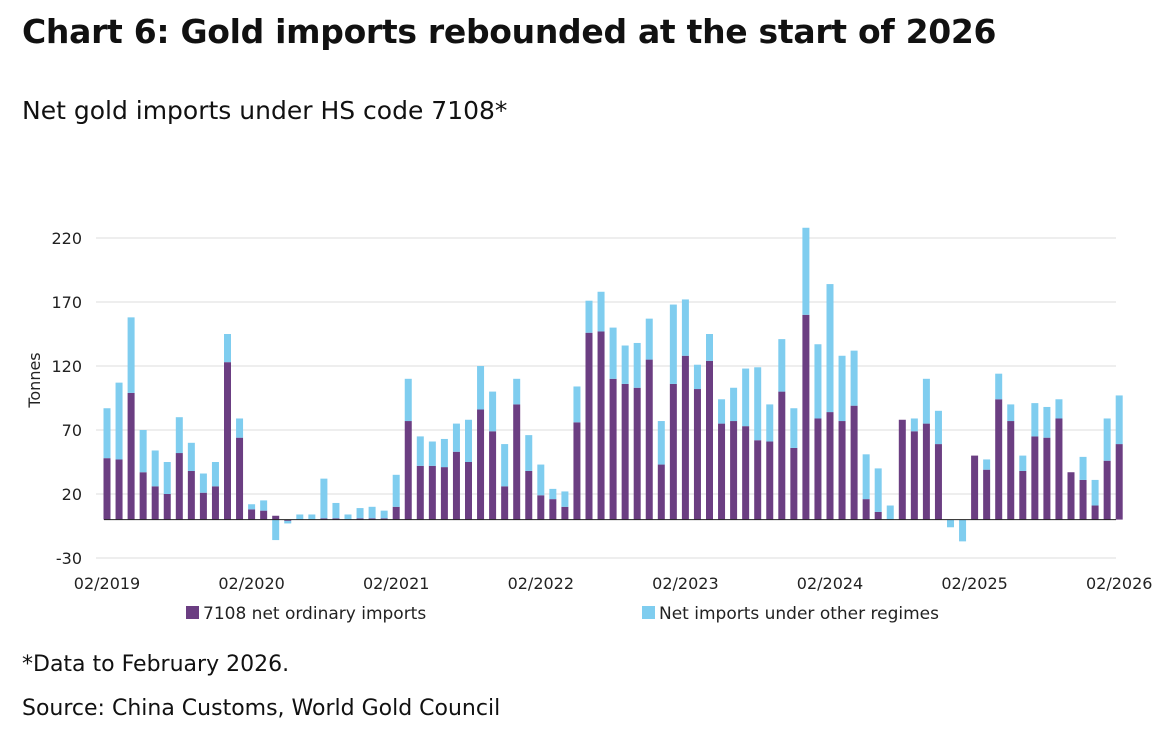 This screenshot has width=1166, height=732. I want to click on y-axis-ticks: 220 170 120 70 20 -30, so click(66, 398).